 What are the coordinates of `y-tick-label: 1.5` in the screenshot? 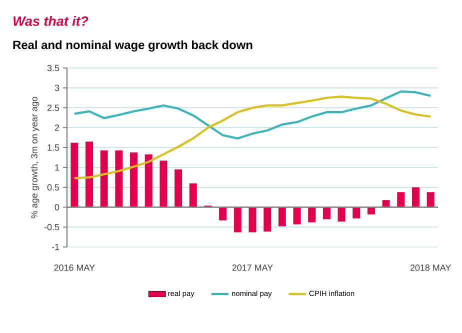 It's located at (54, 147).